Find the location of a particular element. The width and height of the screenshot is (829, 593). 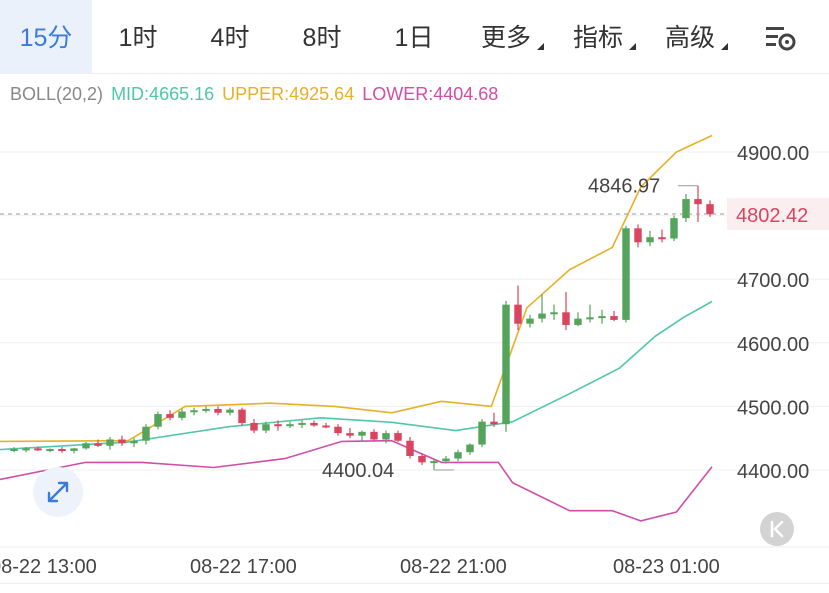

tab-4: 1日 is located at coordinates (414, 37).